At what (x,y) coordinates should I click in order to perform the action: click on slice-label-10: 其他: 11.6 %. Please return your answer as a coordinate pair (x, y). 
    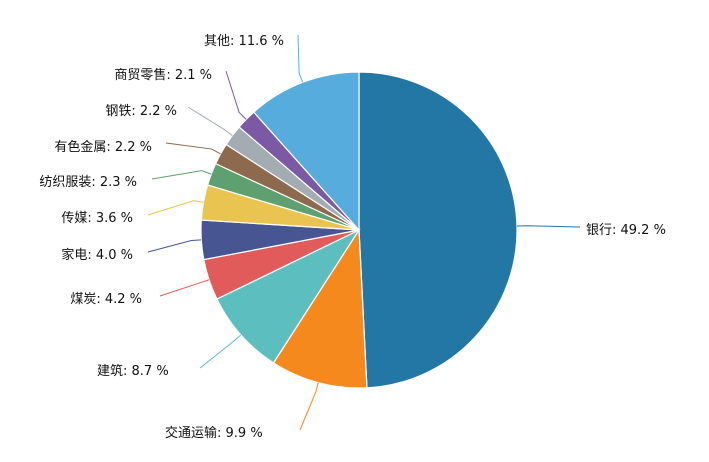
    Looking at the image, I should click on (244, 41).